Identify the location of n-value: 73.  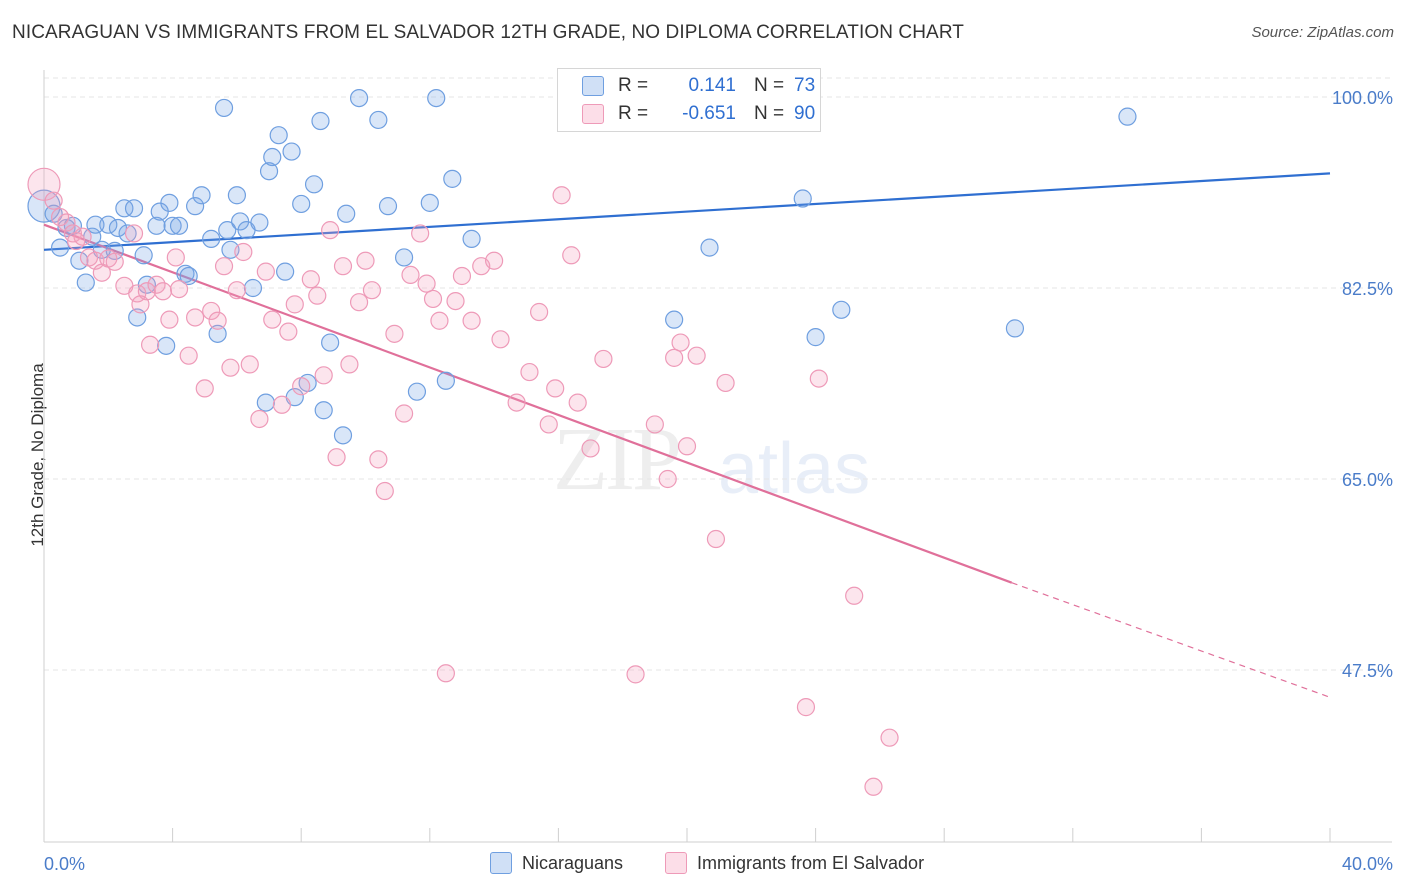
(805, 85).